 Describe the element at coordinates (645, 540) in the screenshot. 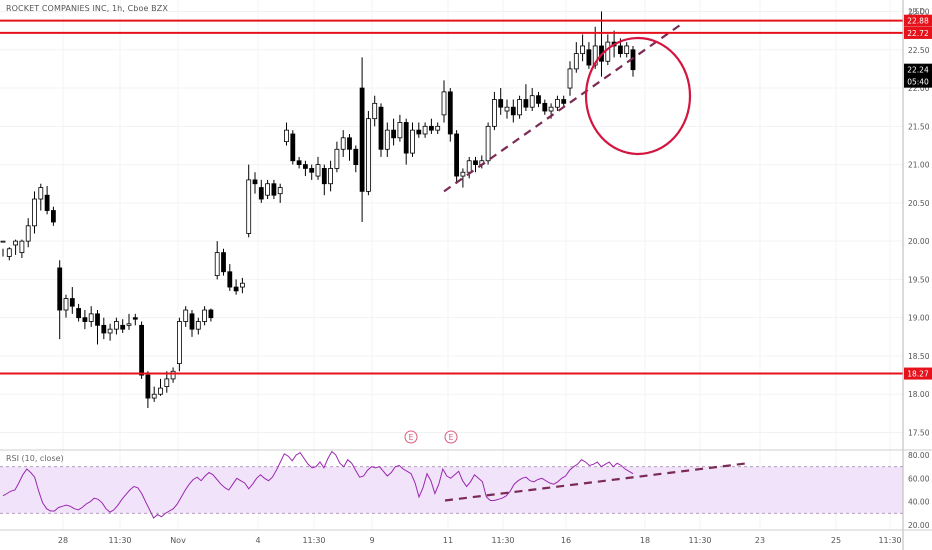

I see `time-tick-label: 18` at that location.